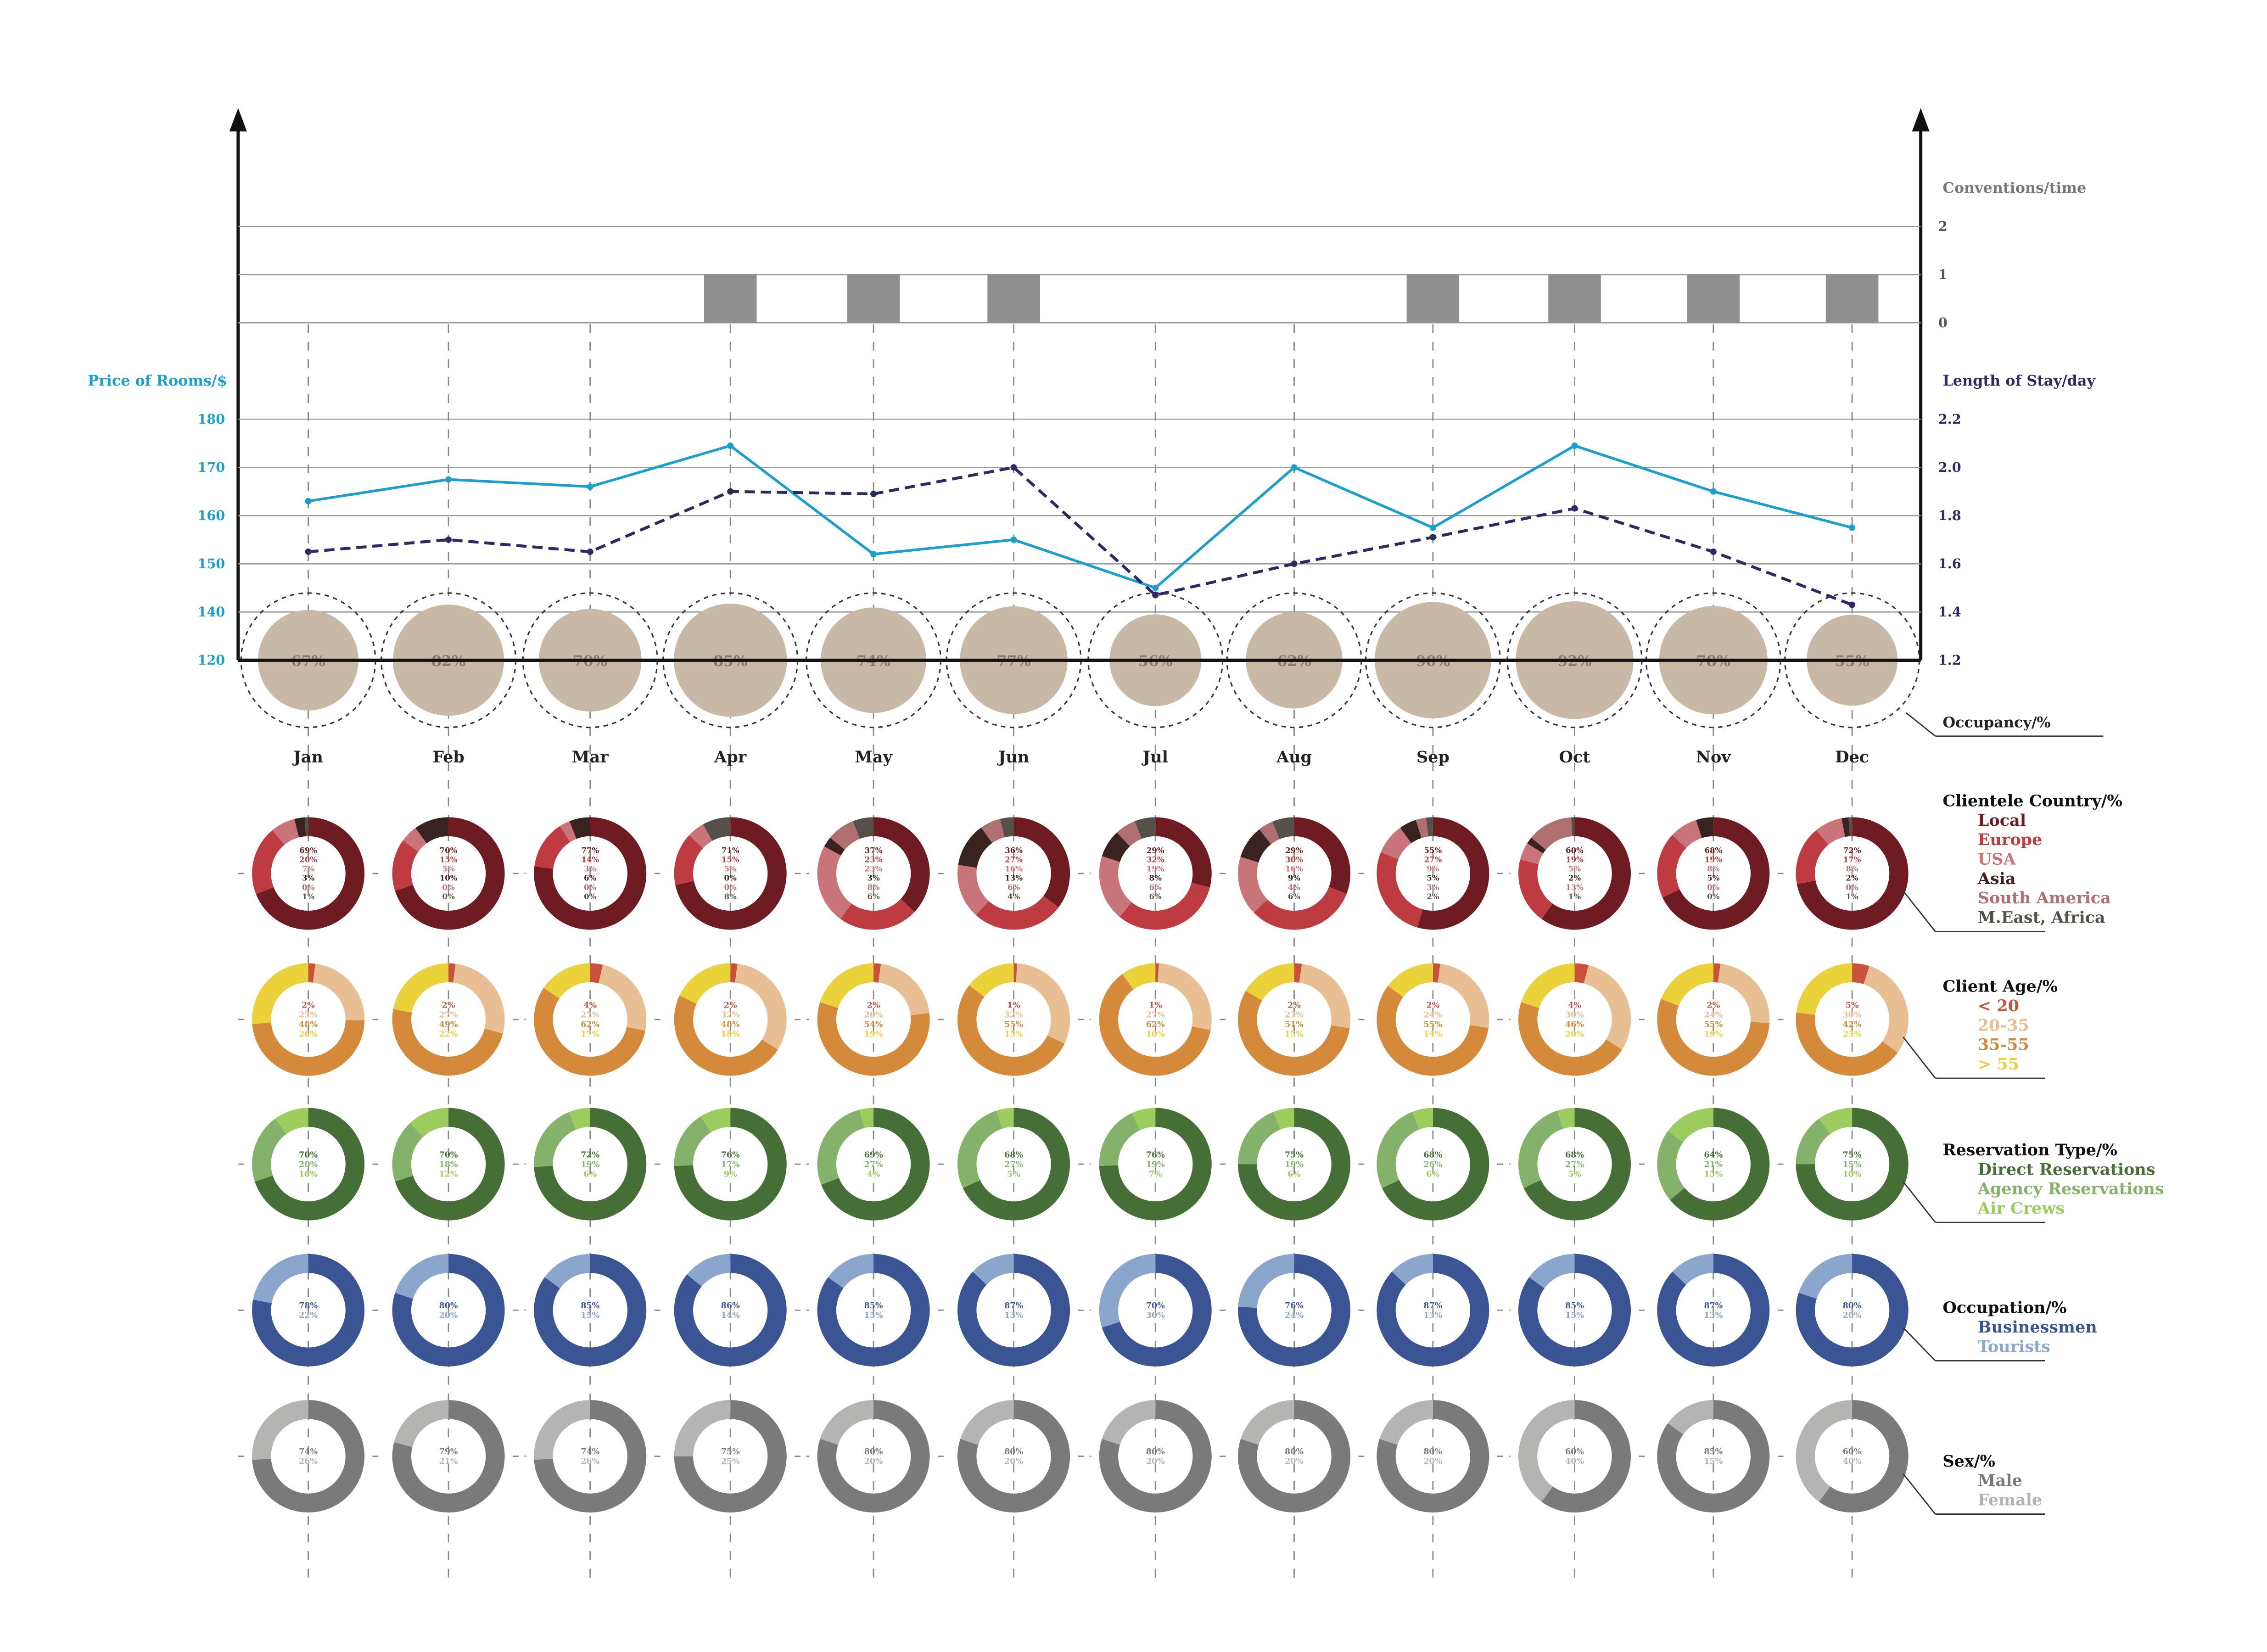 The width and height of the screenshot is (2267, 1652). Describe the element at coordinates (1949, 612) in the screenshot. I see `stay-tick-label: 1.4` at that location.